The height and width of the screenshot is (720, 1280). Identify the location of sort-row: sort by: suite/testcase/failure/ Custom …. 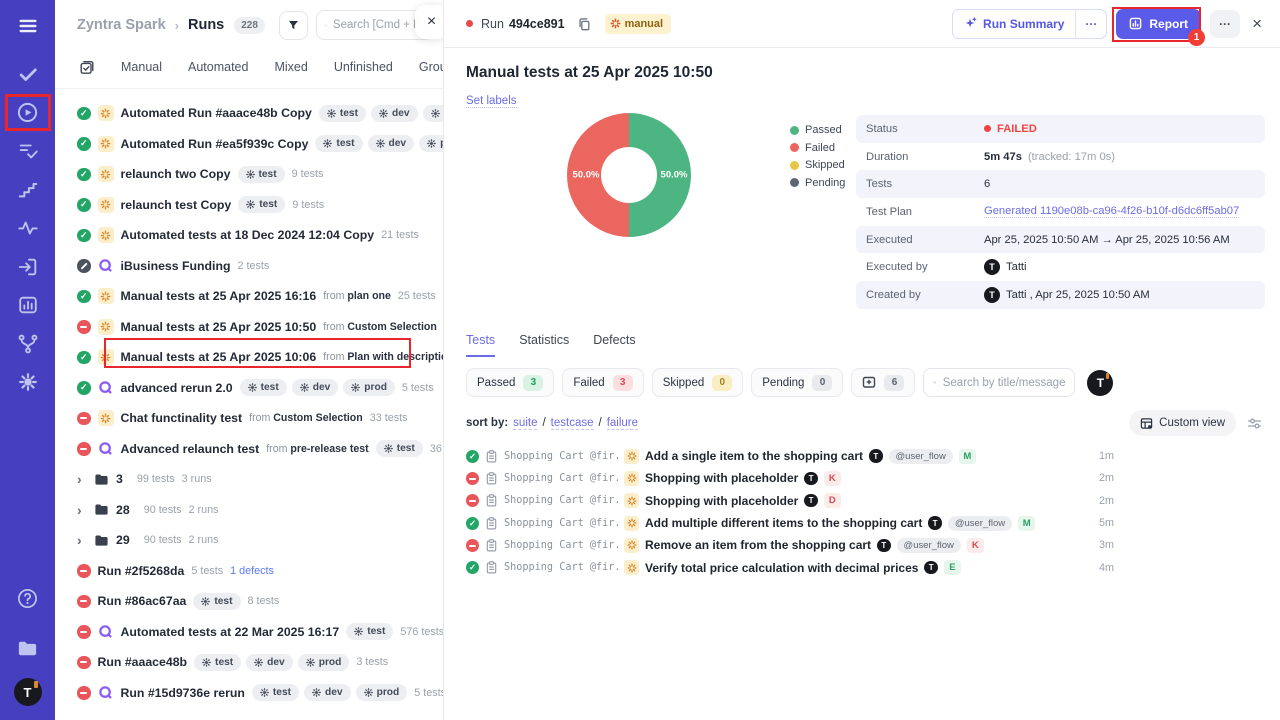
(865, 423).